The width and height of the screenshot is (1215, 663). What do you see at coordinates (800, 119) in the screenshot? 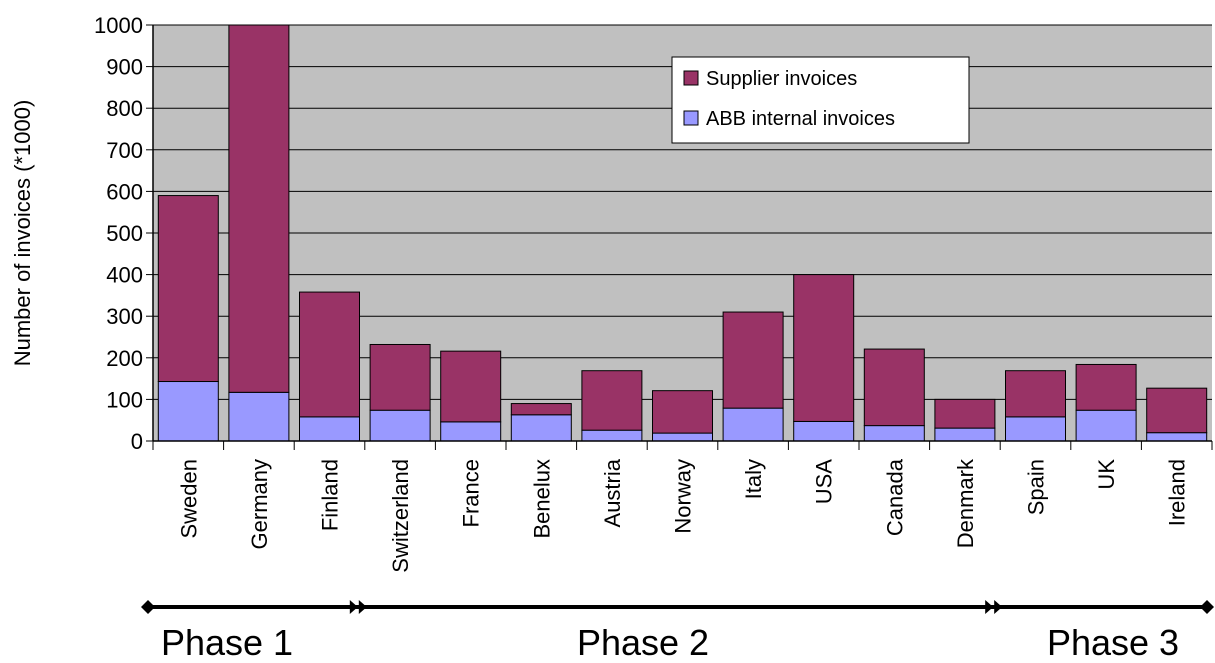
I see `legend-label: ABB internal invoices` at bounding box center [800, 119].